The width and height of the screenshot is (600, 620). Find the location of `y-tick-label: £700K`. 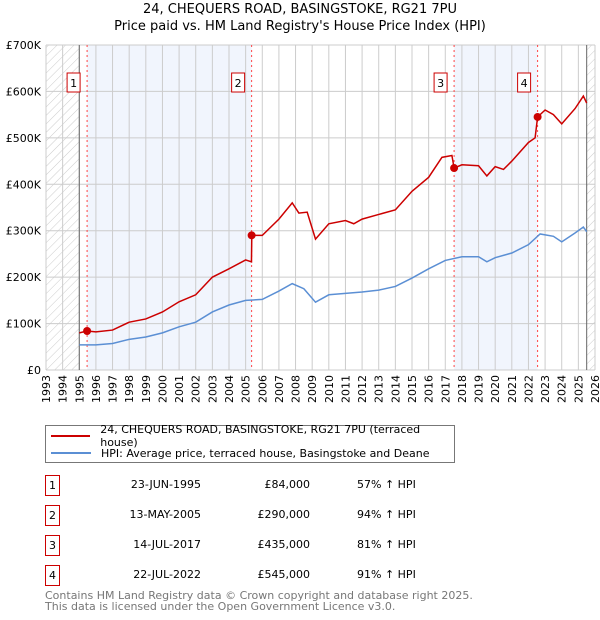

y-tick-label: £700K is located at coordinates (24, 45).